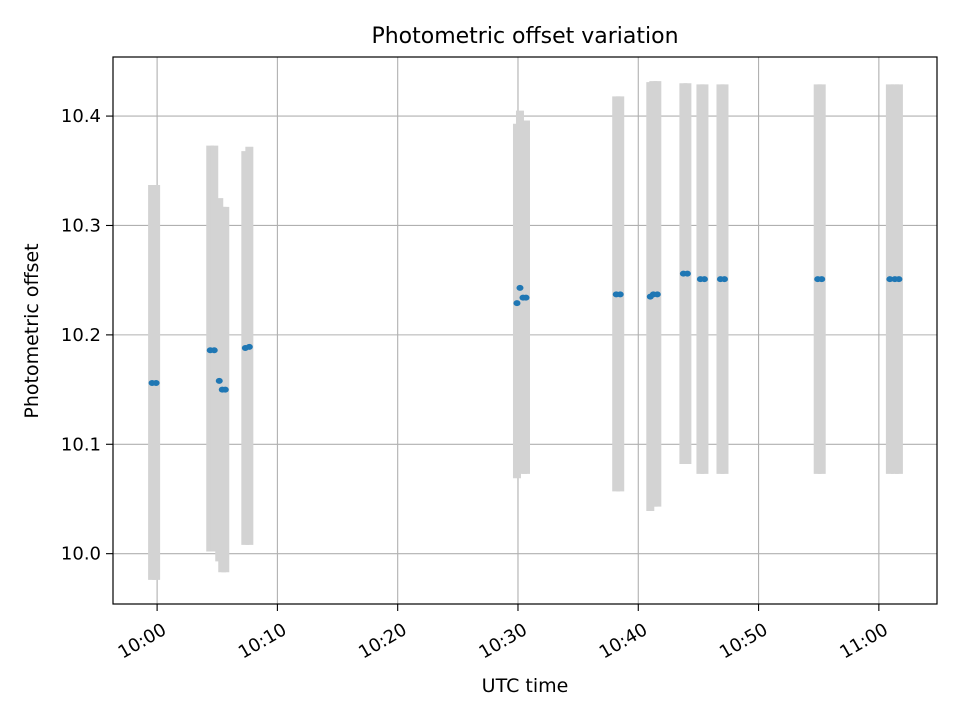  I want to click on x-tick-label: 10:50, so click(743, 641).